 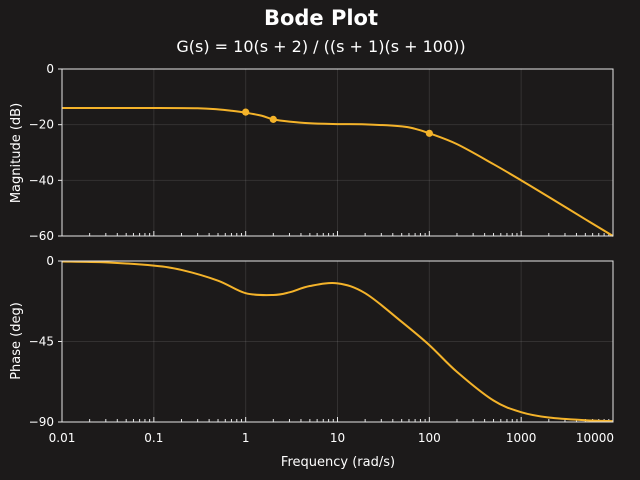 What do you see at coordinates (153, 438) in the screenshot?
I see `x-tick-label: 0.1` at bounding box center [153, 438].